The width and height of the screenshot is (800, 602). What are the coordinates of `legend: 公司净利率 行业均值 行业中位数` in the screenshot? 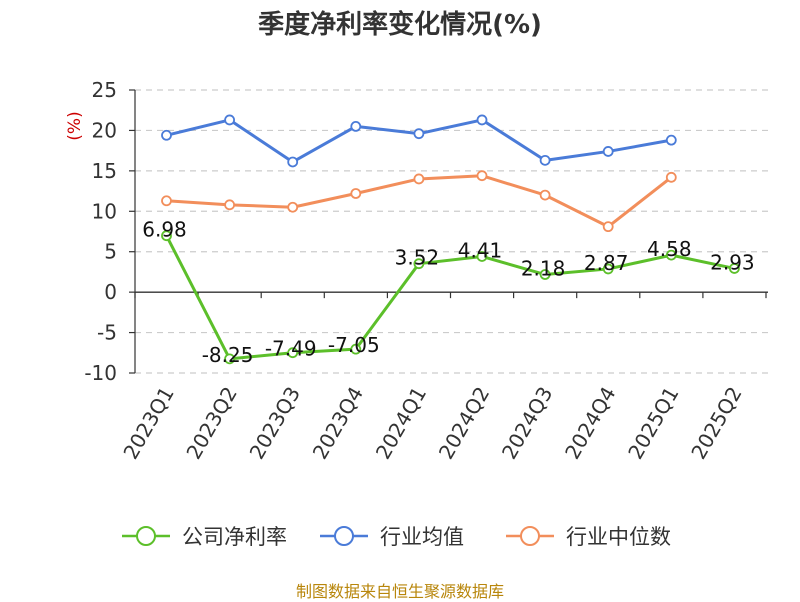 It's located at (396, 537).